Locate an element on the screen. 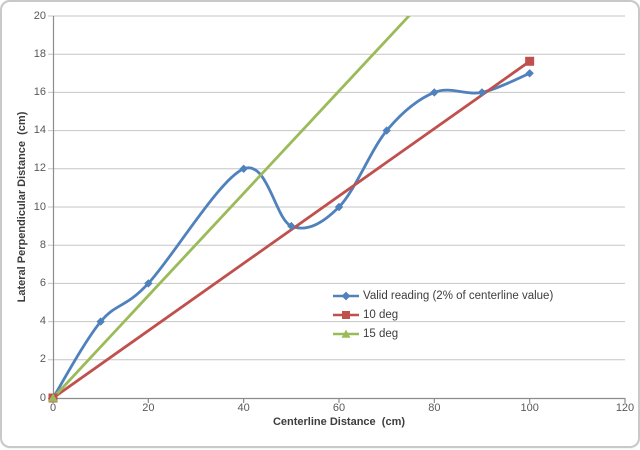  y-tick-label: 12 is located at coordinates (39, 168).